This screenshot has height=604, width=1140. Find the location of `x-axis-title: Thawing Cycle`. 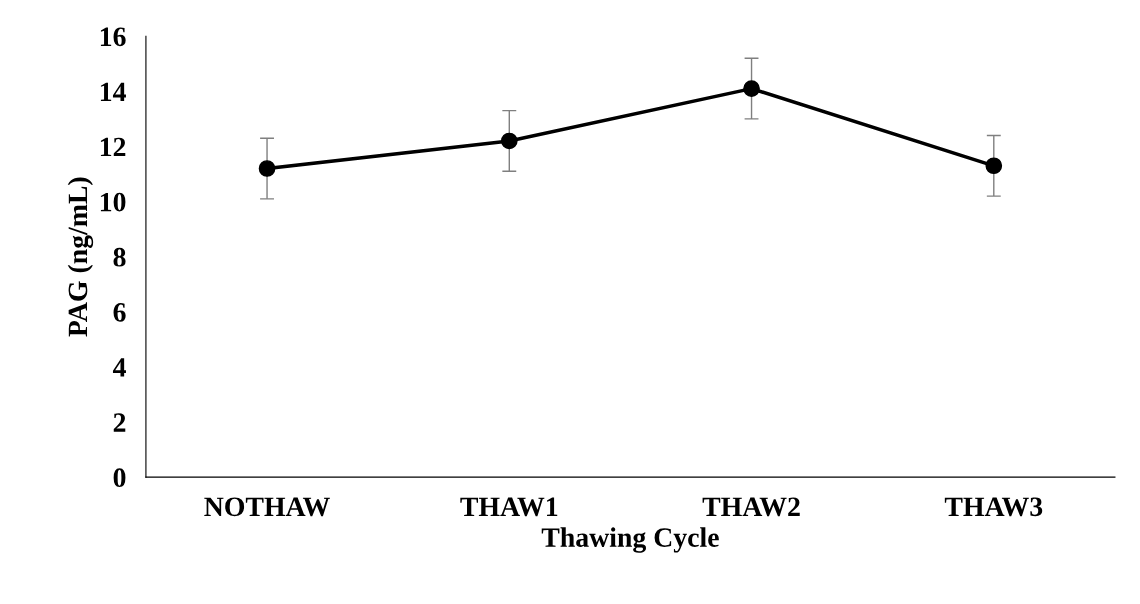

x-axis-title: Thawing Cycle is located at coordinates (630, 540).